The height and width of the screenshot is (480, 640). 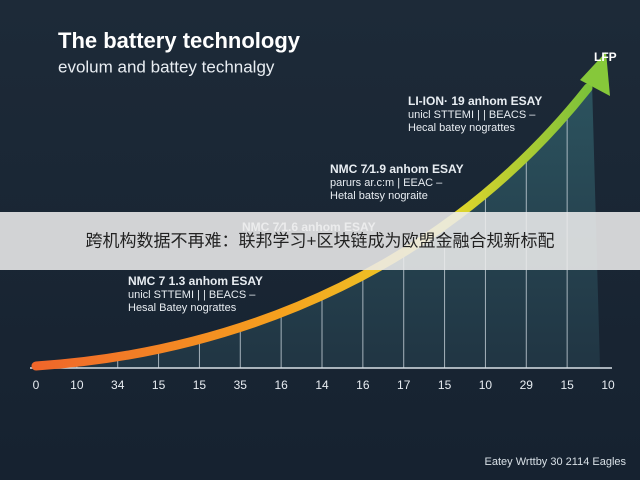 What do you see at coordinates (397, 169) in the screenshot?
I see `annotation-line: NMC 7⁄1.9 anhom ESAY` at bounding box center [397, 169].